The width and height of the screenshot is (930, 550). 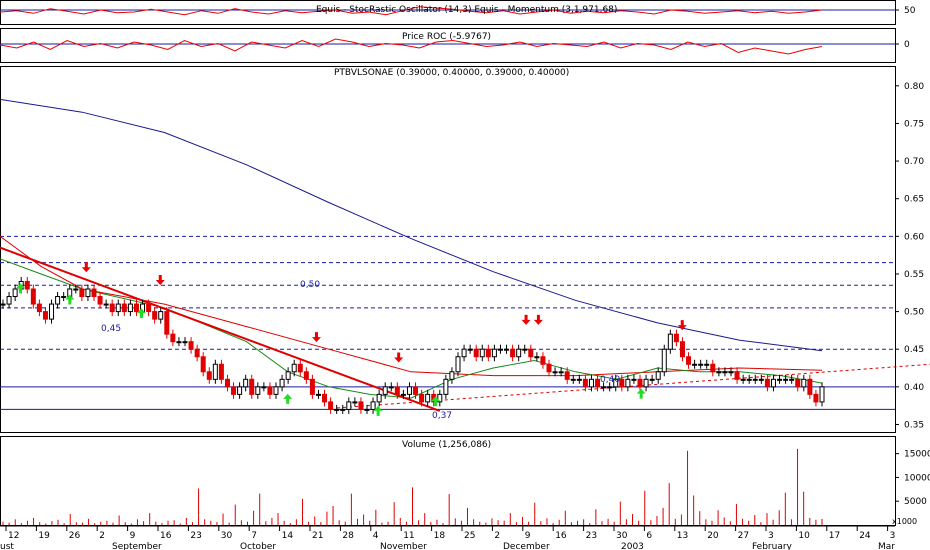 I want to click on x-tick-label: 7, so click(x=254, y=536).